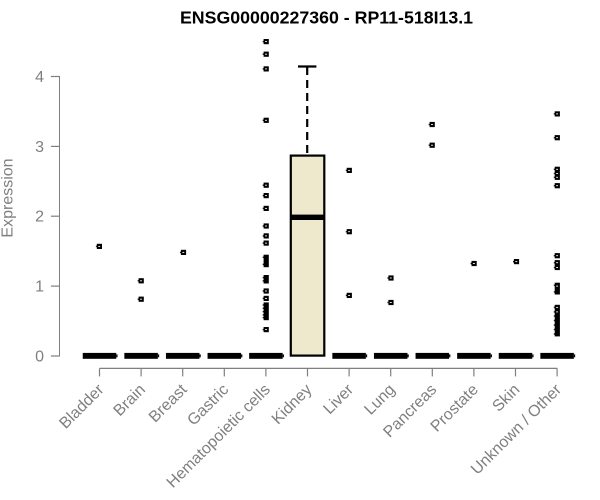 The width and height of the screenshot is (600, 500). What do you see at coordinates (39, 217) in the screenshot?
I see `svg-text: 2` at bounding box center [39, 217].